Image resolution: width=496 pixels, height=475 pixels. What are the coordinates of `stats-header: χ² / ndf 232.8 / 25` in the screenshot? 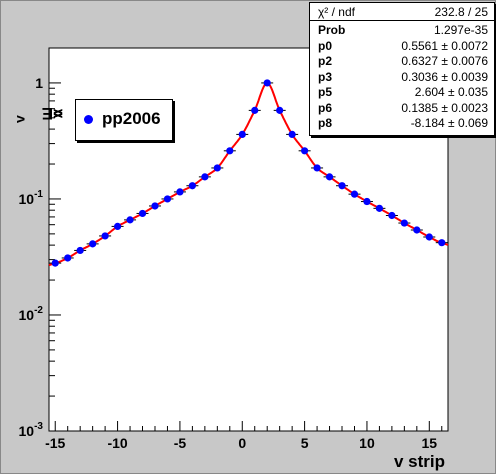 It's located at (401, 13).